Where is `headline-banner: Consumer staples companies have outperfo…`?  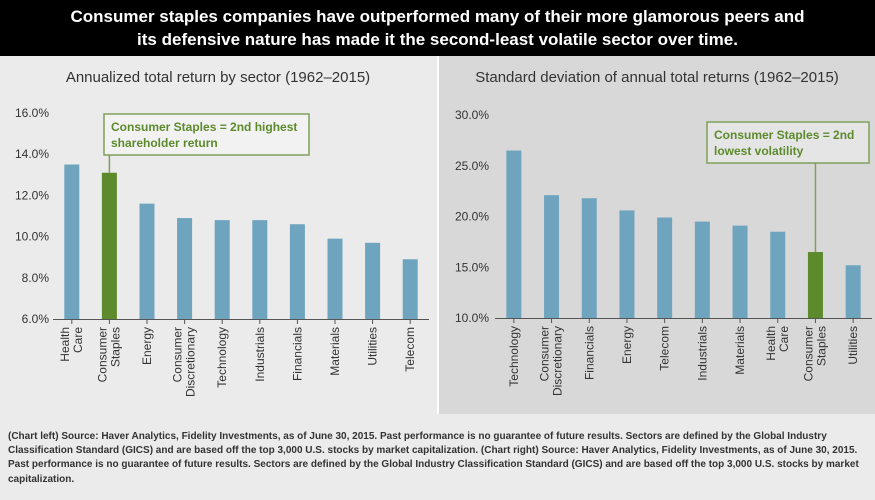
headline-banner: Consumer staples companies have outperfo… is located at coordinates (437, 28).